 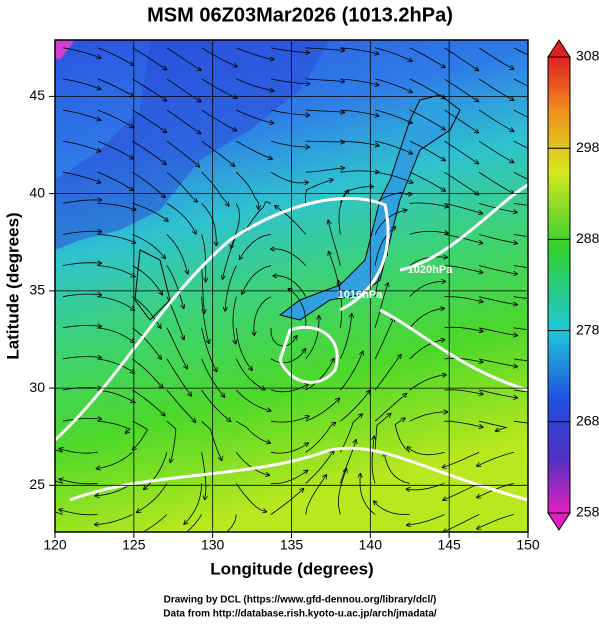 I want to click on colorbar, so click(x=559, y=285).